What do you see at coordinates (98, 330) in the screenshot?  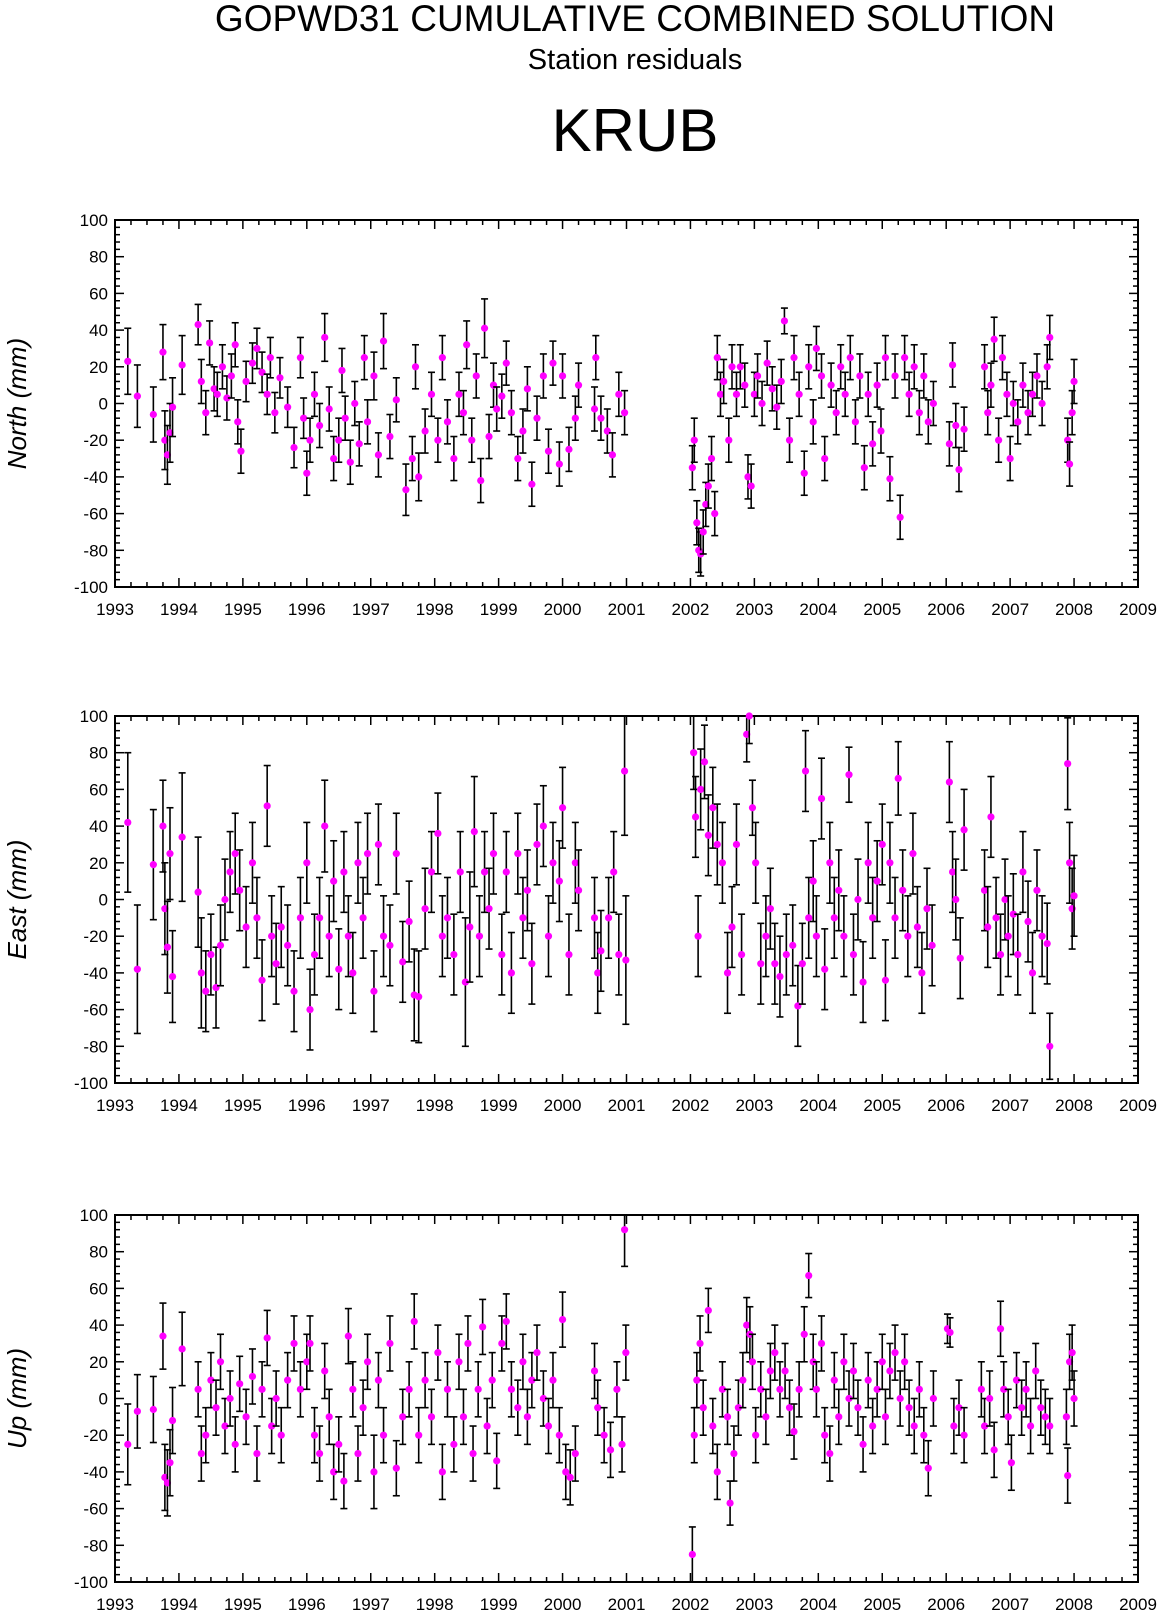 I see `north-ytick-label: 40` at bounding box center [98, 330].